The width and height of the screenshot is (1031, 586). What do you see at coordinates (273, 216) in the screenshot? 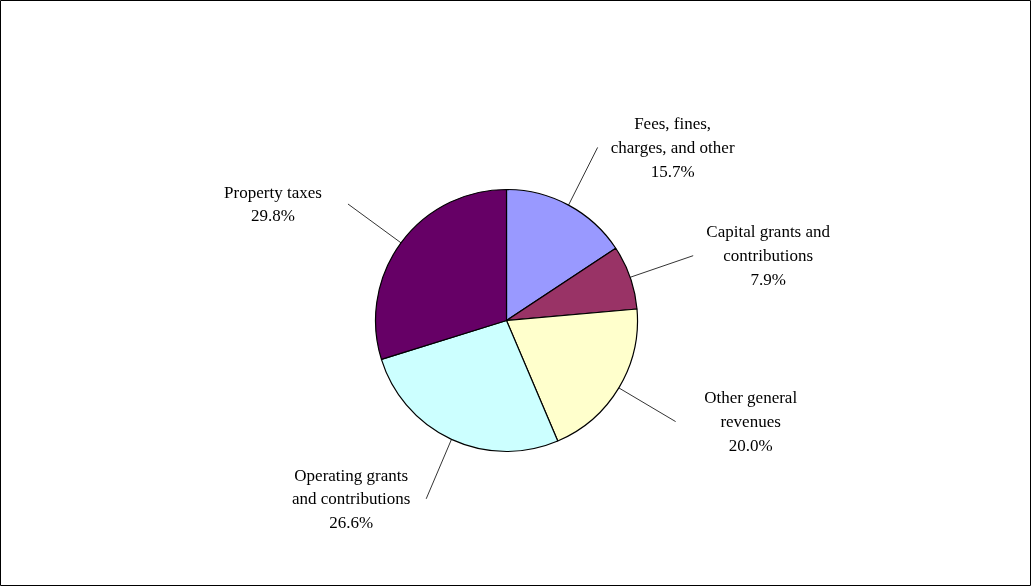
I see `data-label: 29.8%` at bounding box center [273, 216].